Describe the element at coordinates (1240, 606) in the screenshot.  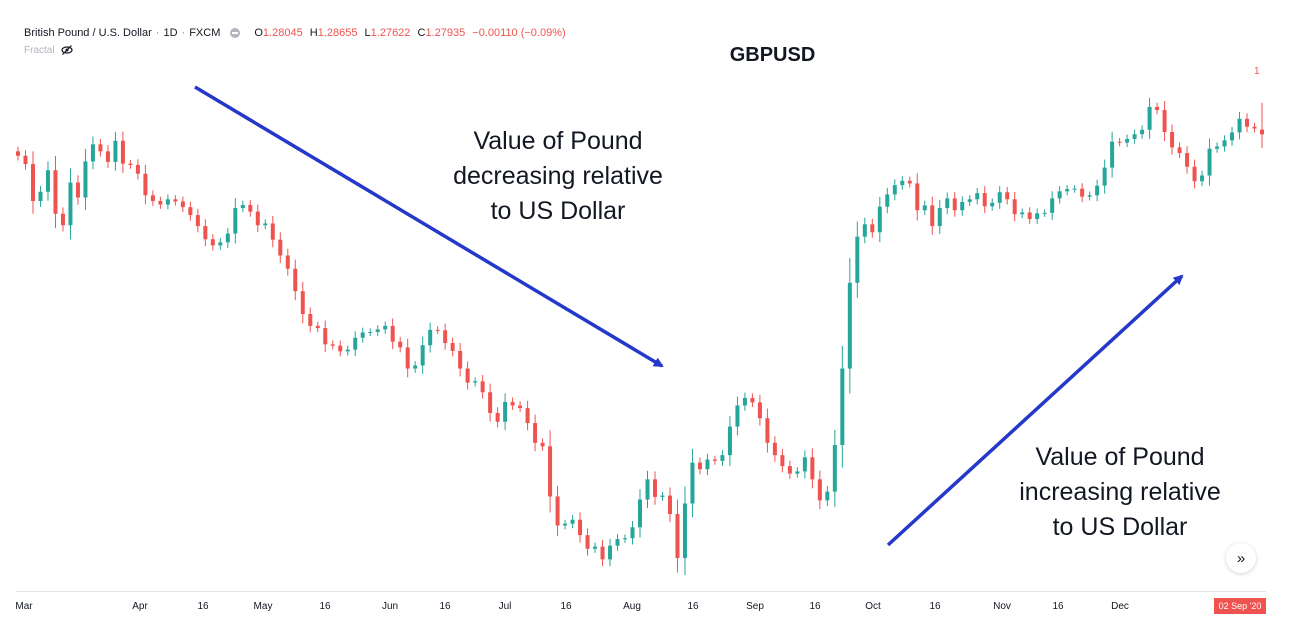
I see `crosshair-date-badge: 02 Sep '20` at that location.